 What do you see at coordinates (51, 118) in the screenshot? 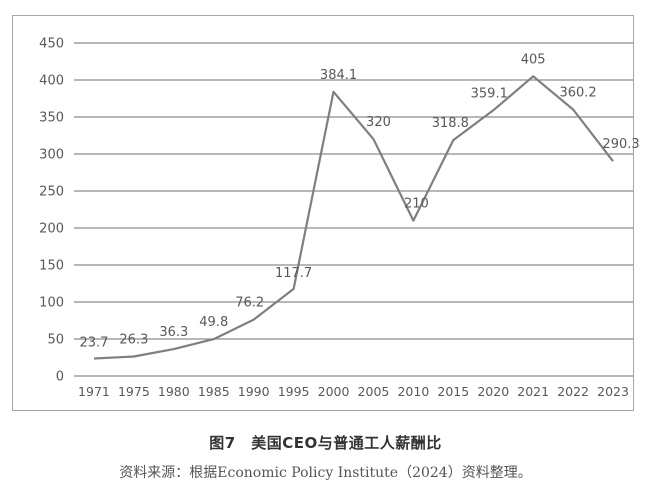
I see `y-tick-label: 350` at bounding box center [51, 118].